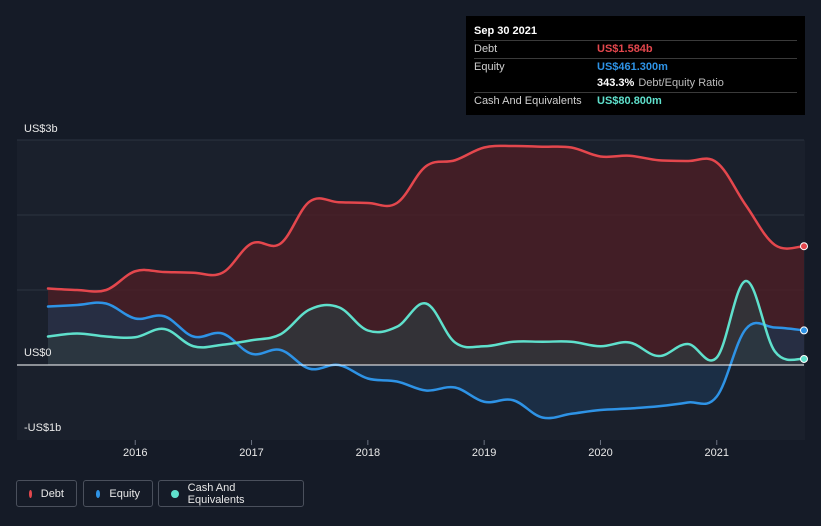  I want to click on legend-cash: Cash And Equivalents, so click(231, 493).